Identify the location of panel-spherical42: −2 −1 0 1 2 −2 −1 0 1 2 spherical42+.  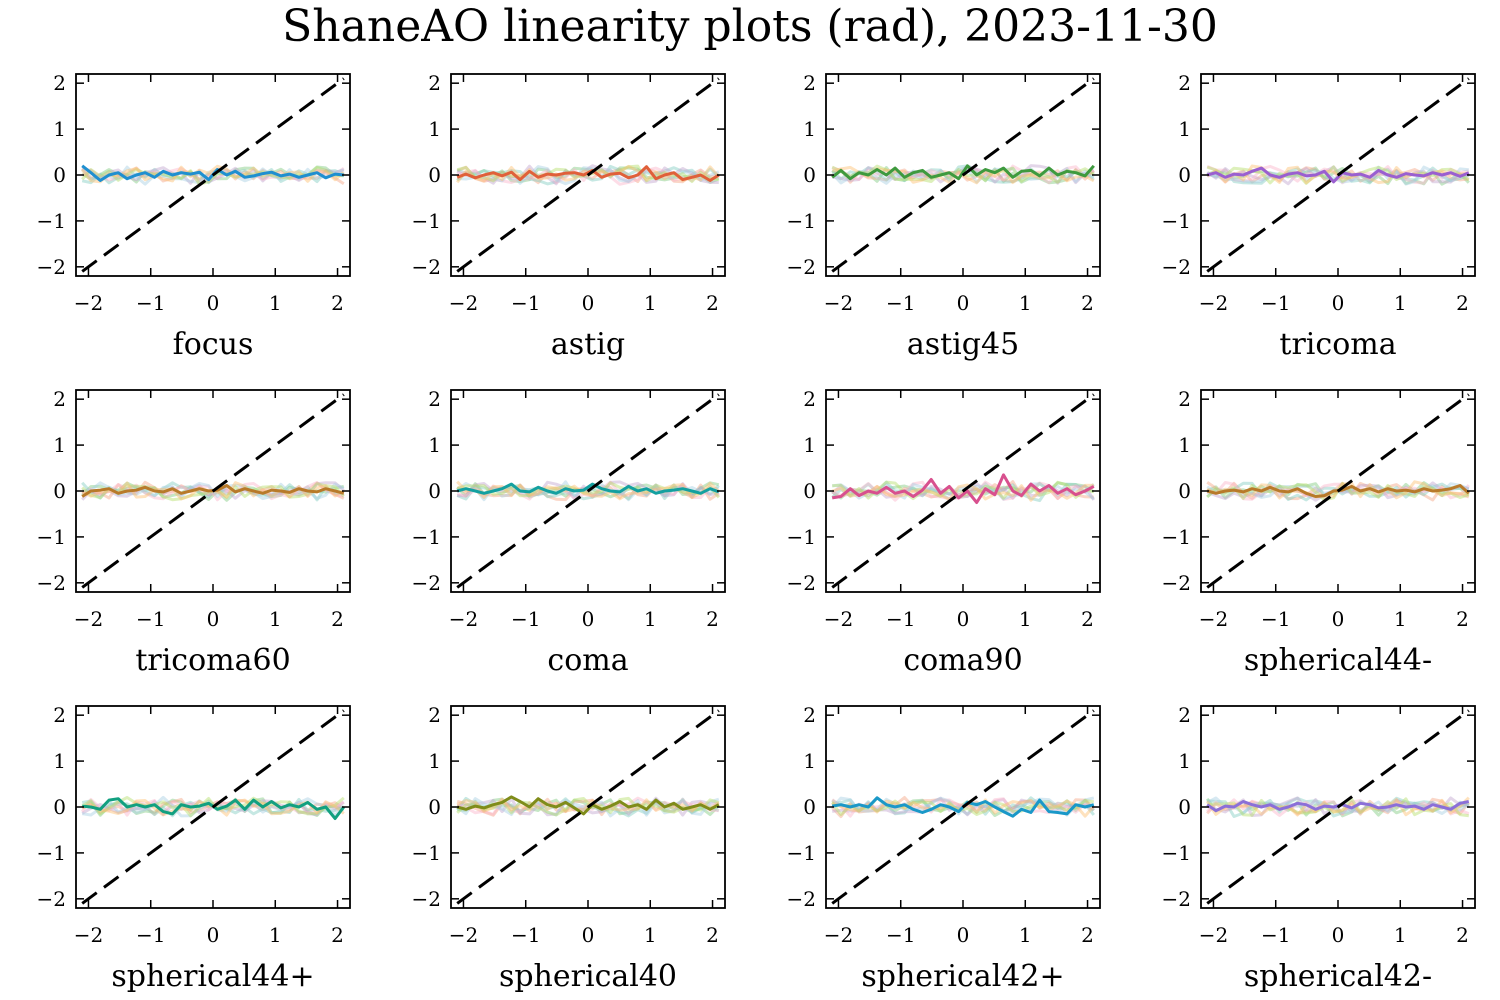
(944, 848).